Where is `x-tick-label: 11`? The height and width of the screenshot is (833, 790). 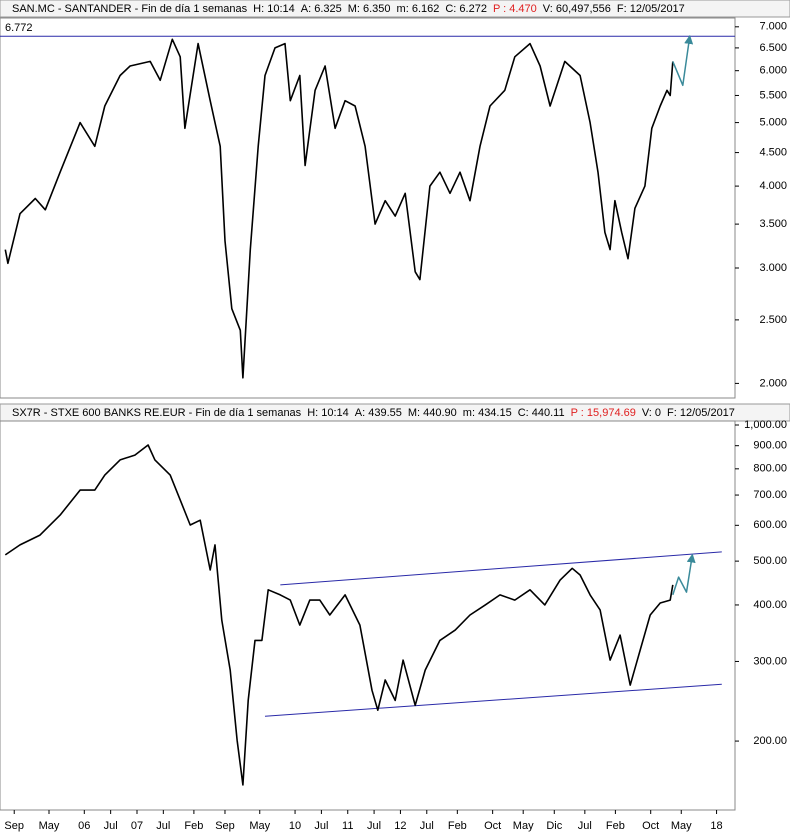 x-tick-label: 11 is located at coordinates (347, 826).